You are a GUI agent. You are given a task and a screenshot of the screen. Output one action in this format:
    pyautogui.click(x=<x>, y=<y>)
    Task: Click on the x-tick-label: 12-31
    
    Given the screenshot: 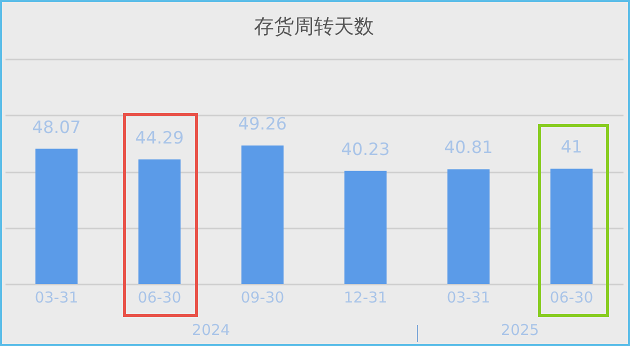 What is the action you would take?
    pyautogui.click(x=366, y=297)
    